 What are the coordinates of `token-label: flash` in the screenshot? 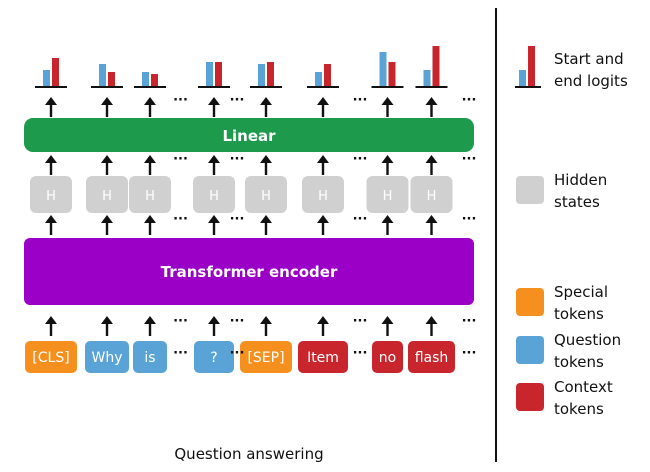 It's located at (432, 358).